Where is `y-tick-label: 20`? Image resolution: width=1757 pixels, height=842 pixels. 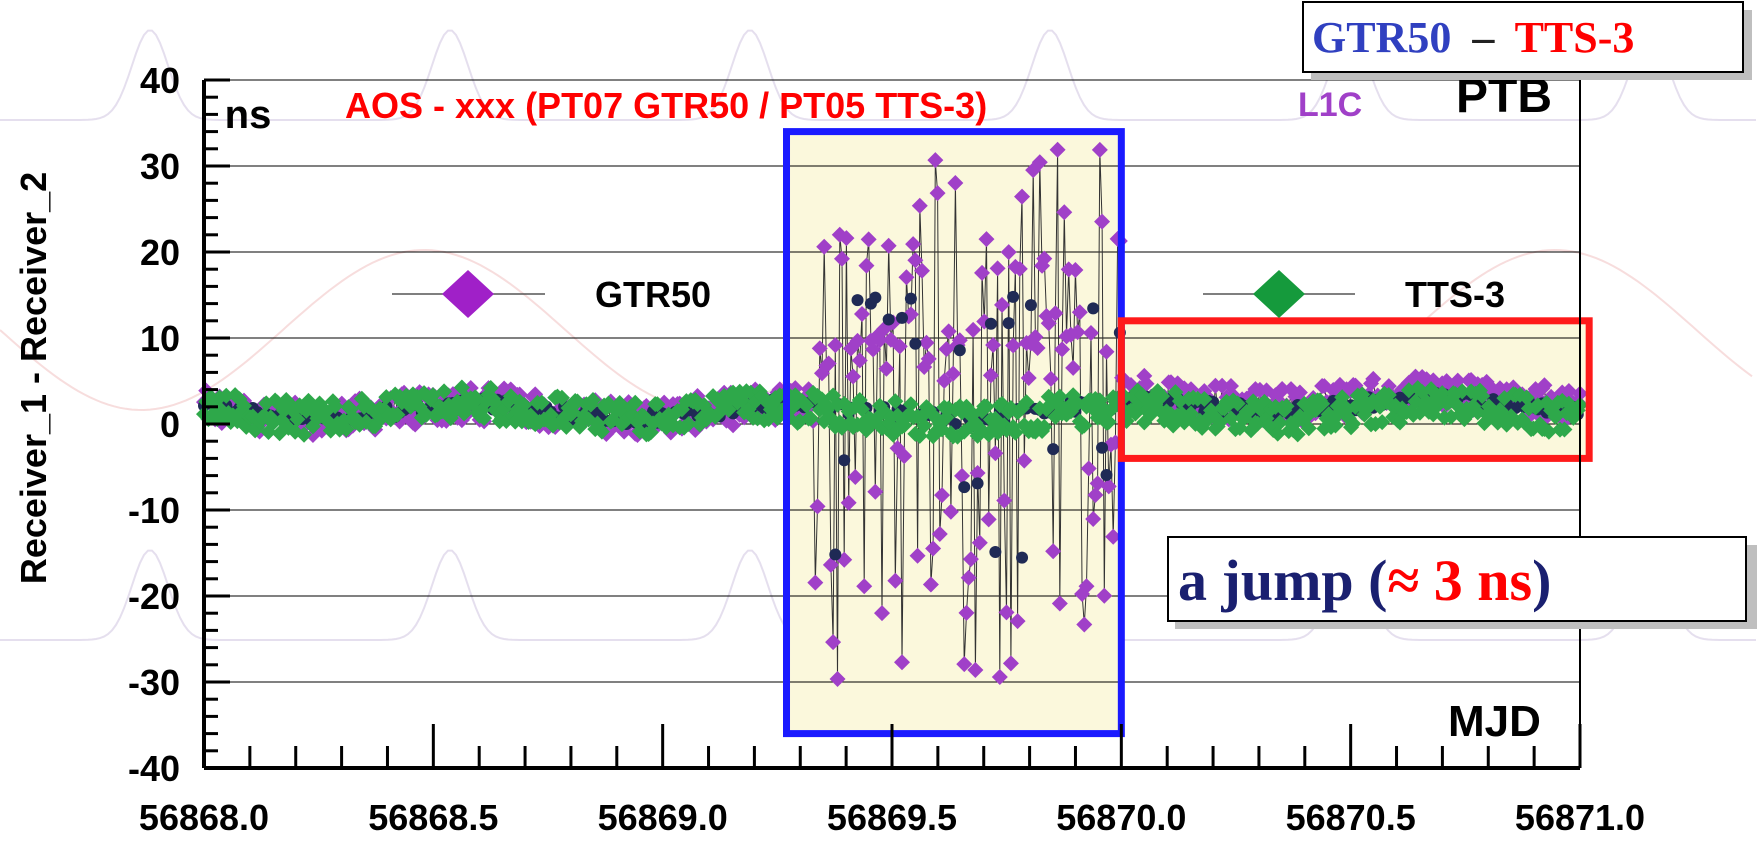 y-tick-label: 20 is located at coordinates (160, 252).